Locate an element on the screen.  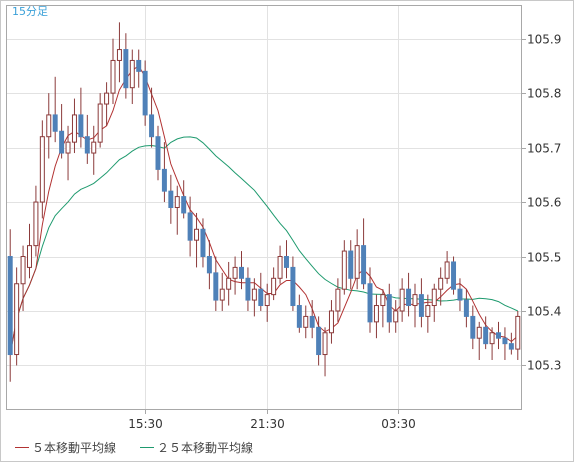
y-tick-label: 105.7 is located at coordinates (544, 149).